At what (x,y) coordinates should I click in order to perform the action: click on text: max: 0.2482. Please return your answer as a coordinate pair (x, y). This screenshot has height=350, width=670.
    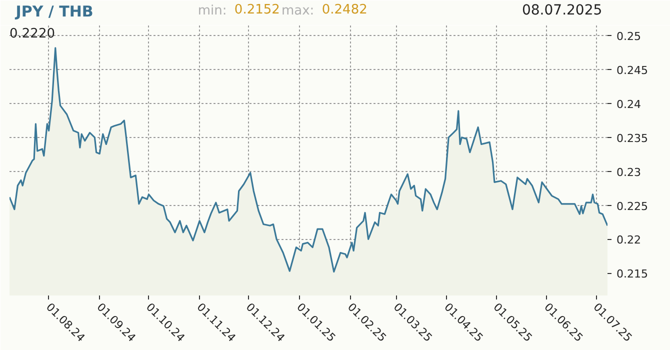
    Looking at the image, I should click on (324, 10).